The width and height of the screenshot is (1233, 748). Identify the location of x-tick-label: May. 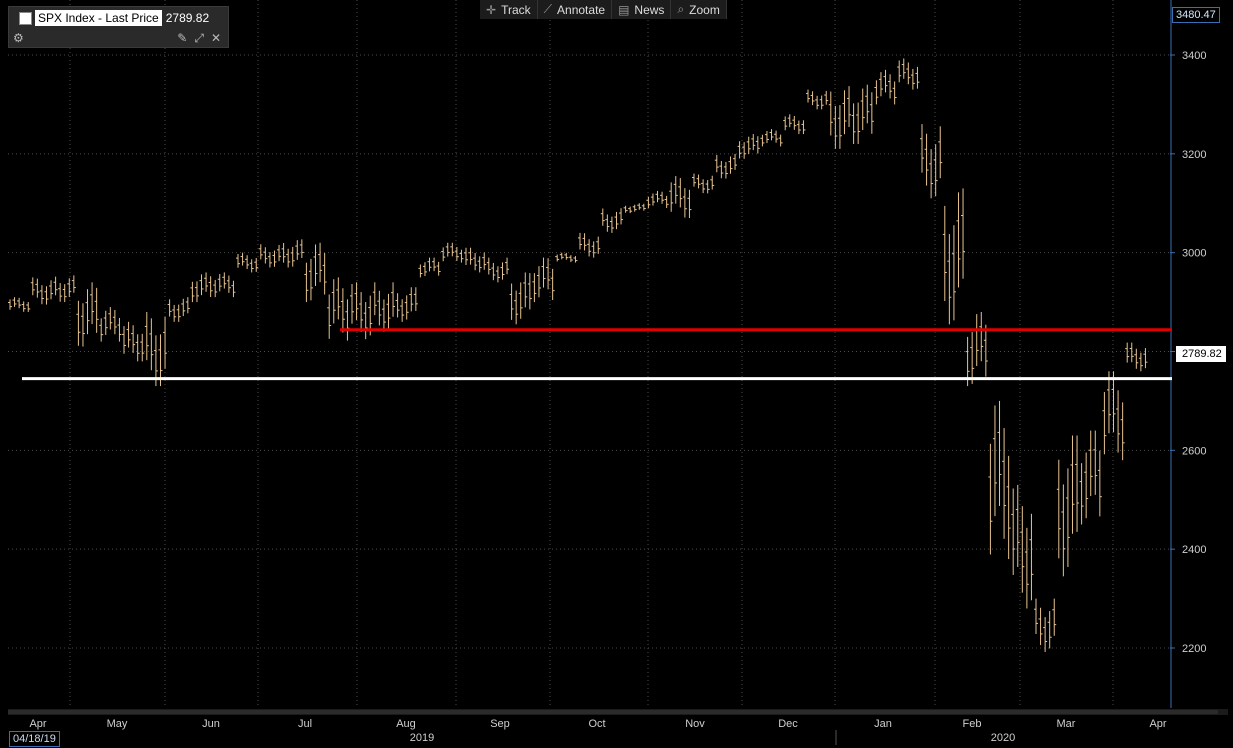
(117, 724).